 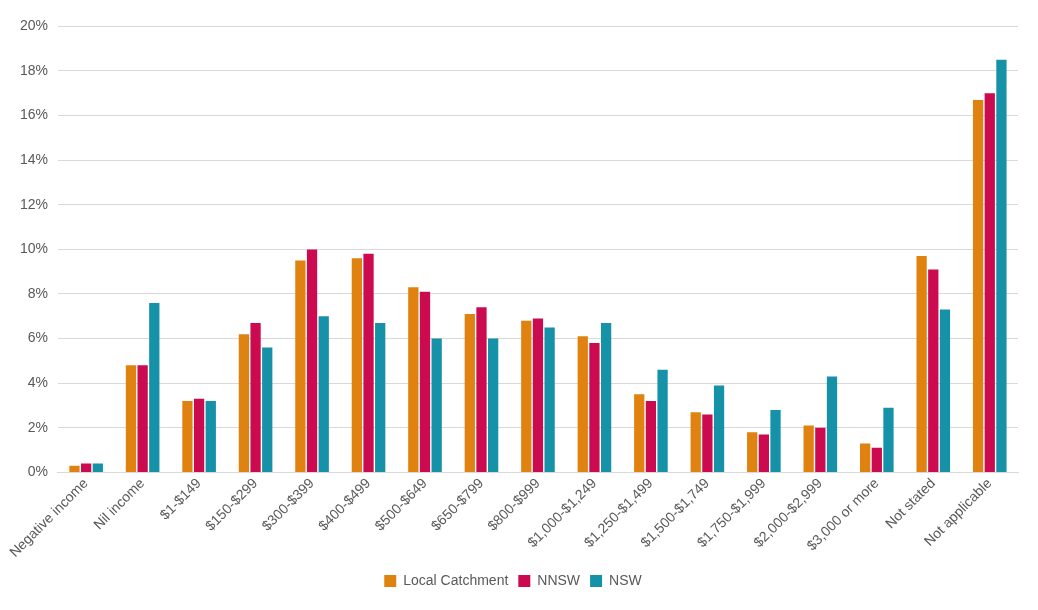 What do you see at coordinates (33, 159) in the screenshot?
I see `y-tick-label: 14%` at bounding box center [33, 159].